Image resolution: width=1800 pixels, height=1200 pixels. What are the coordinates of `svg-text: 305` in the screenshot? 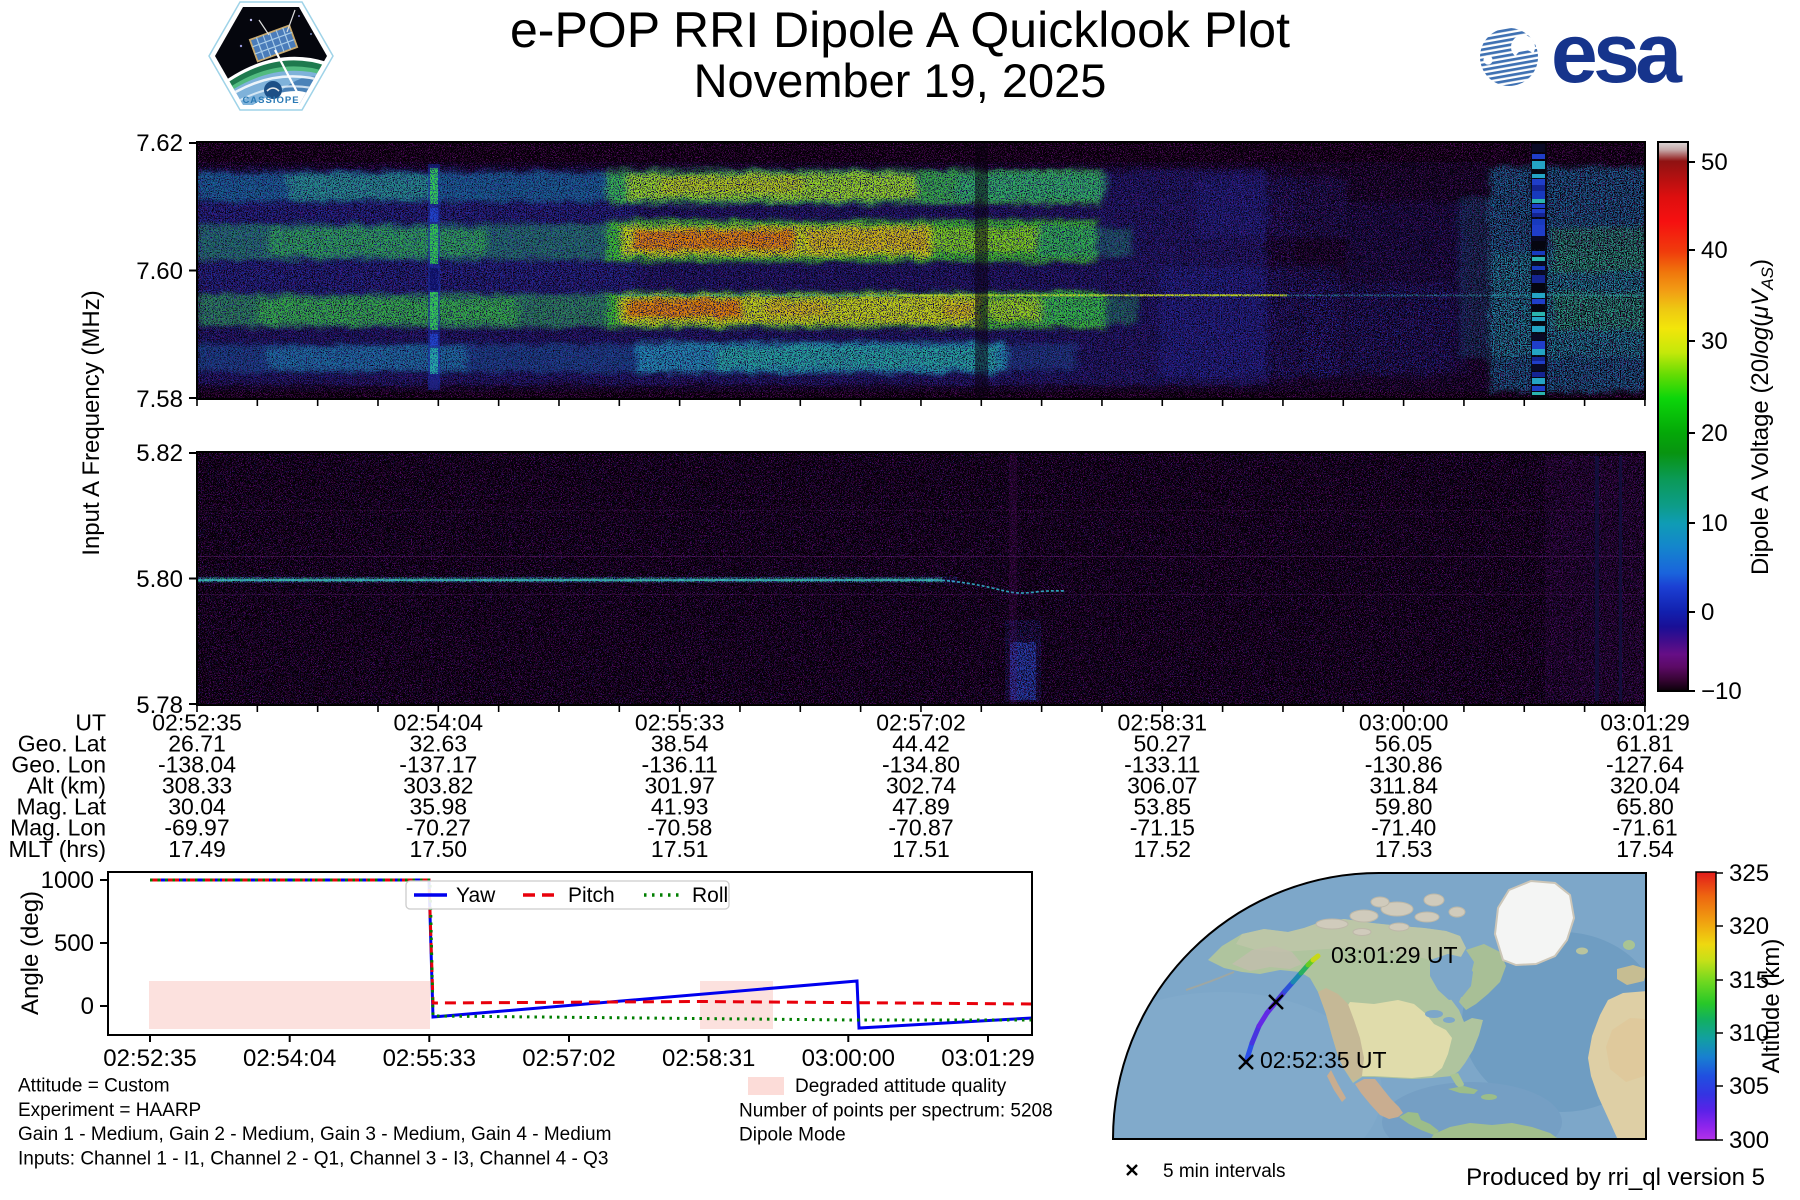 It's located at (1749, 1086).